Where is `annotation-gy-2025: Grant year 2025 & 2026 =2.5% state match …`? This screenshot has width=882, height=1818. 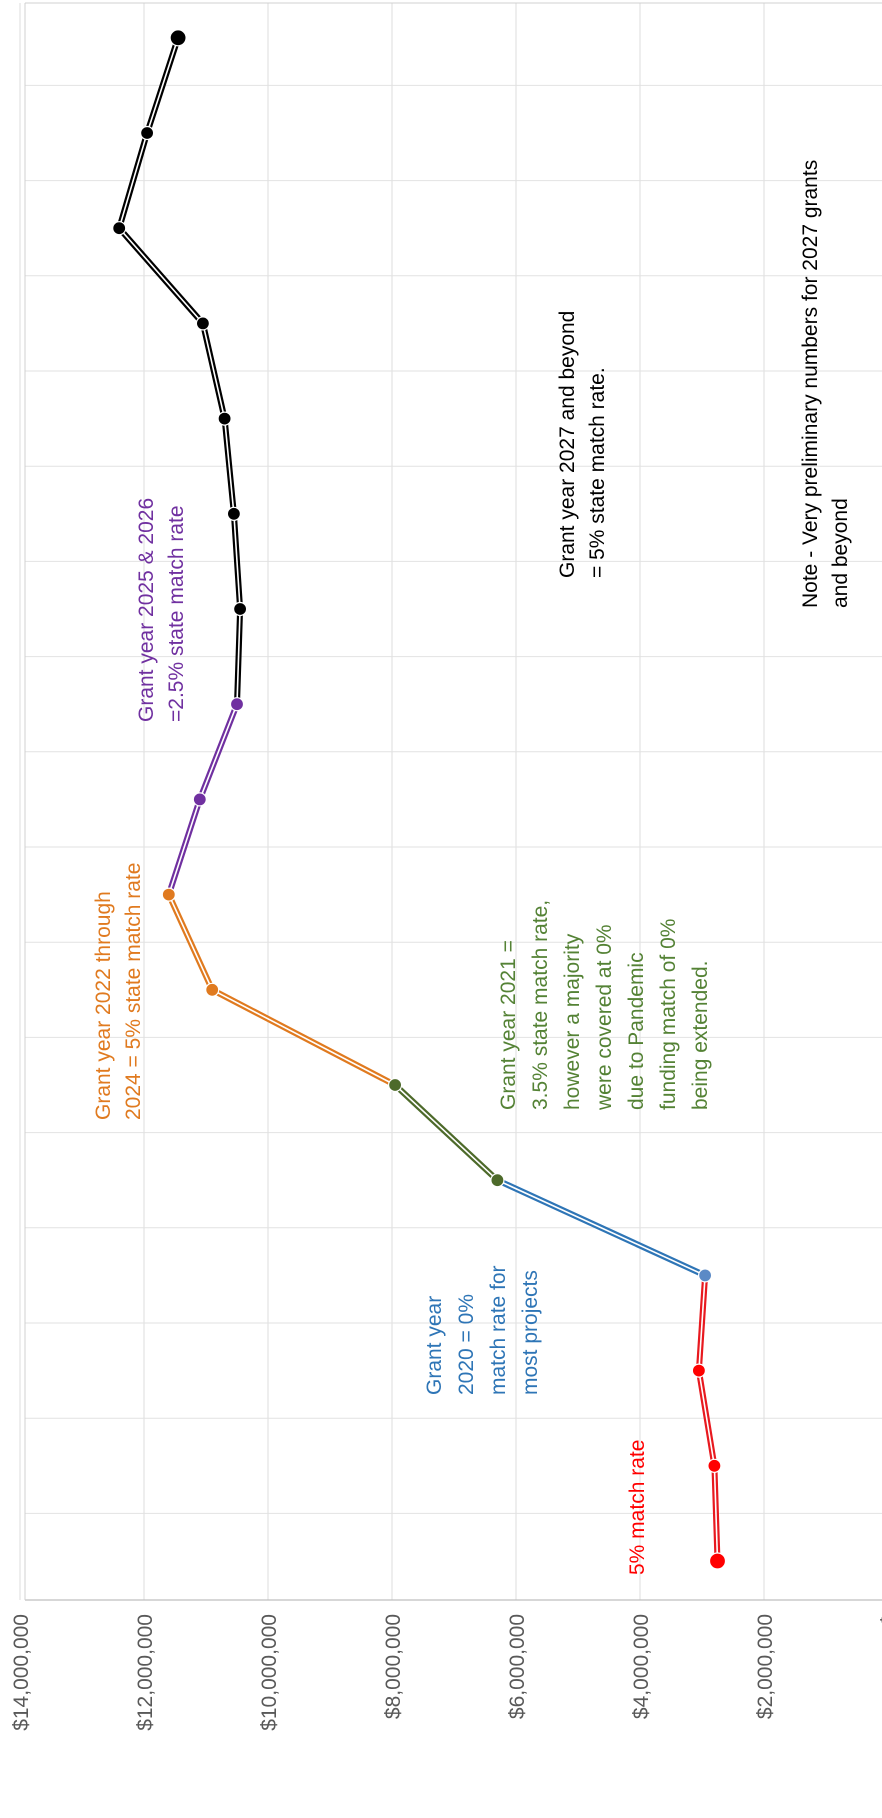
annotation-gy-2025: Grant year 2025 & 2026 =2.5% state match … is located at coordinates (161, 610).